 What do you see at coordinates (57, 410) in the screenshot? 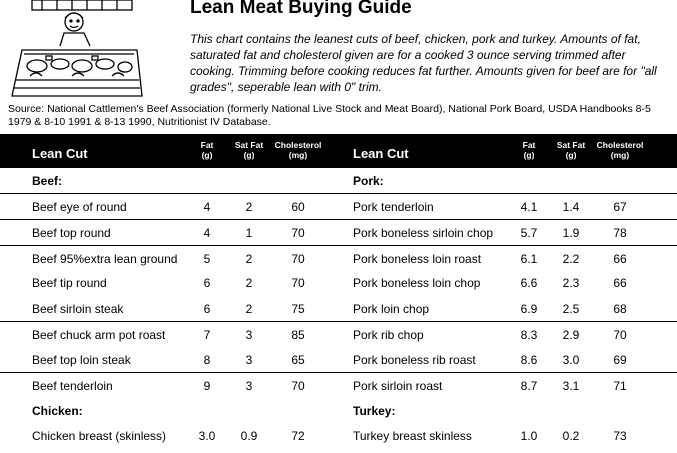
I see `left-section-heading: Chicken:` at bounding box center [57, 410].